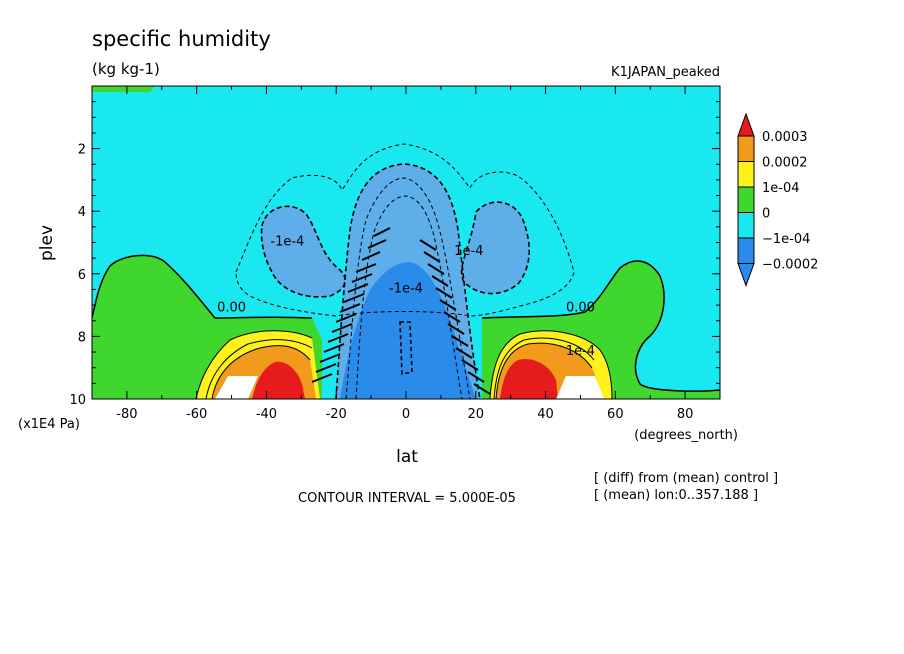  Describe the element at coordinates (529, 379) in the screenshot. I see `field-red-north` at that location.